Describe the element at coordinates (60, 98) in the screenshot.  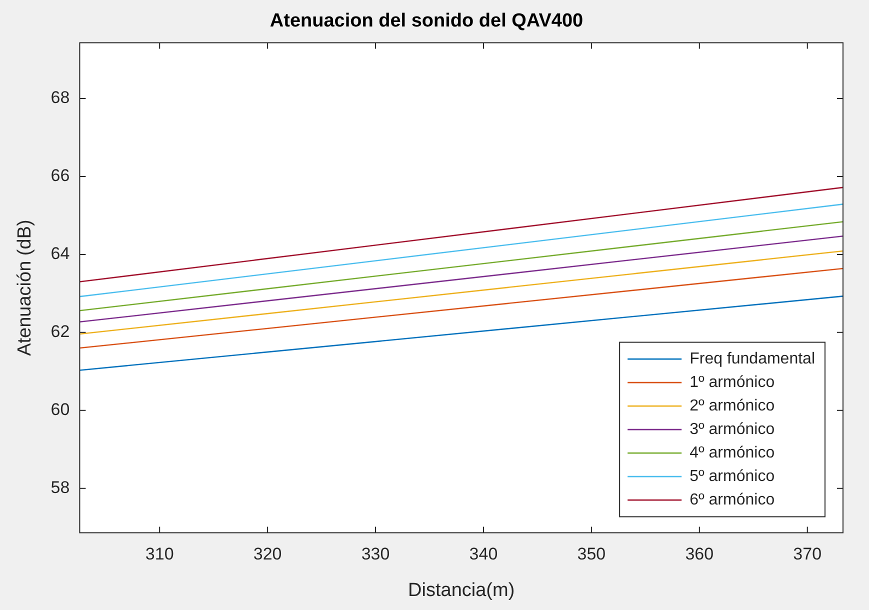
I see `y-tick-label: 68` at that location.